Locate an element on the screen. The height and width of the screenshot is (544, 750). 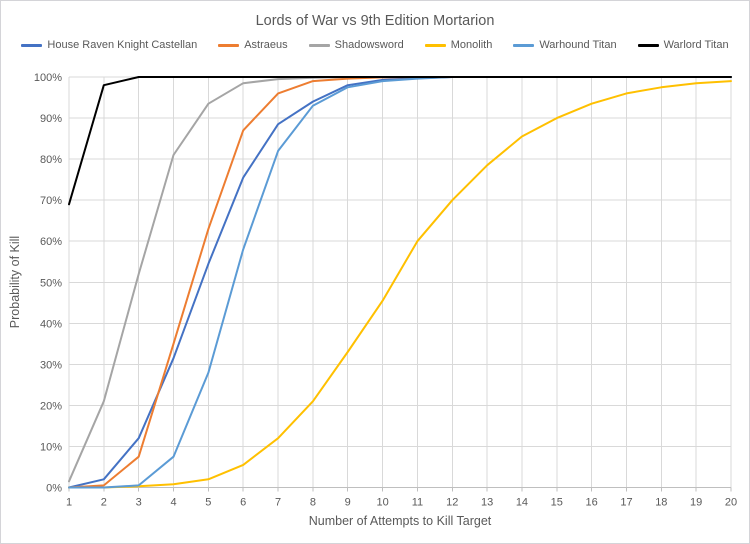
legend-item: Astraeus is located at coordinates (253, 45).